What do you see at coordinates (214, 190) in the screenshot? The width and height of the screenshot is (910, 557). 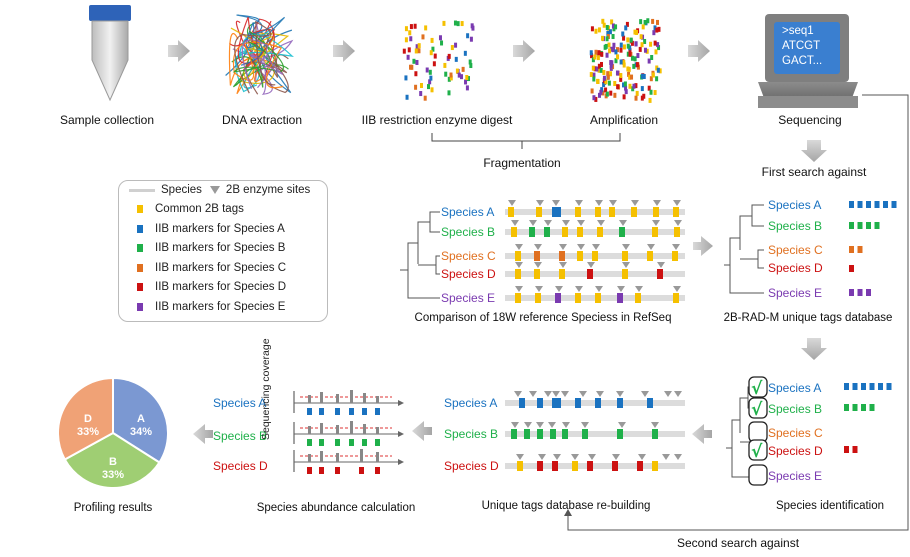 I see `enzyme-site-triangle-icon` at bounding box center [214, 190].